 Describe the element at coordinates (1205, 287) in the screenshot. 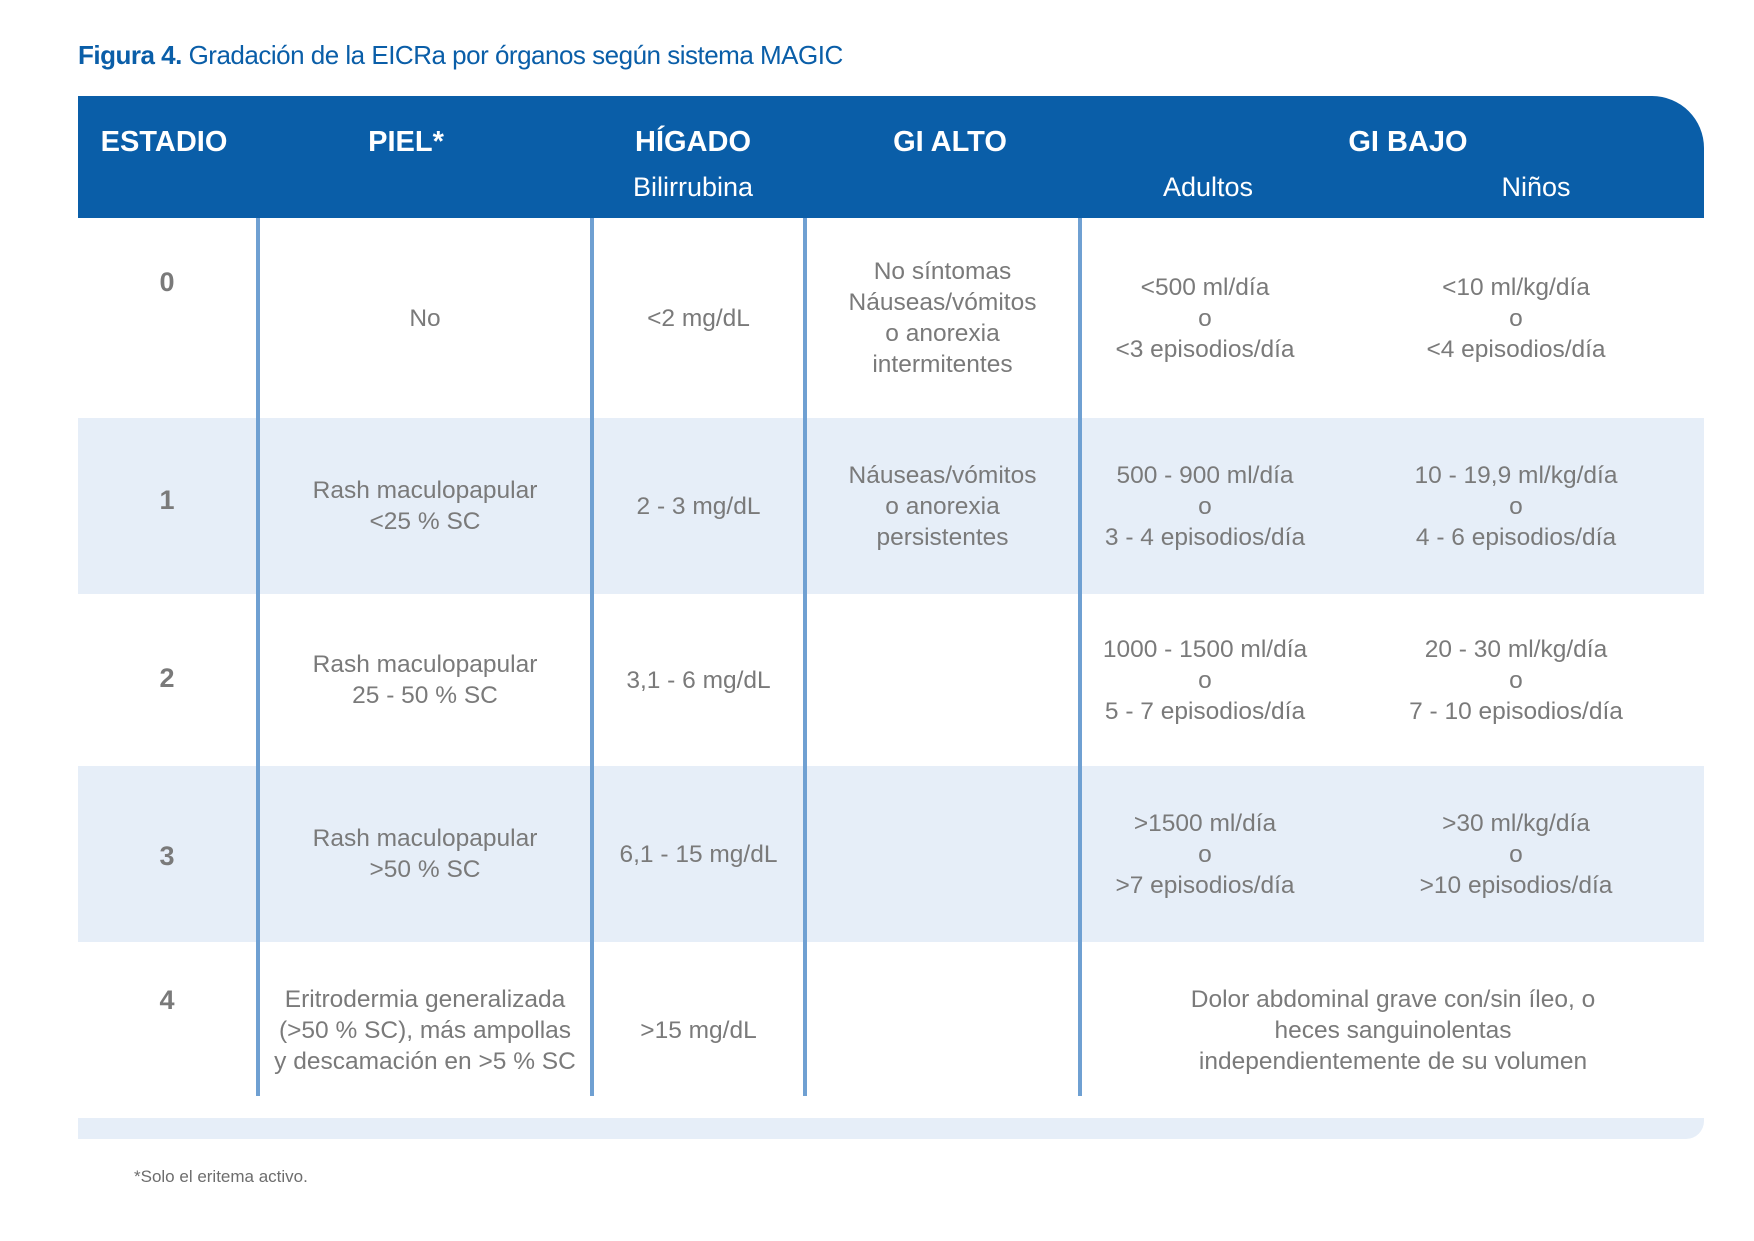

I see `cell-line: <500 ml/día` at that location.